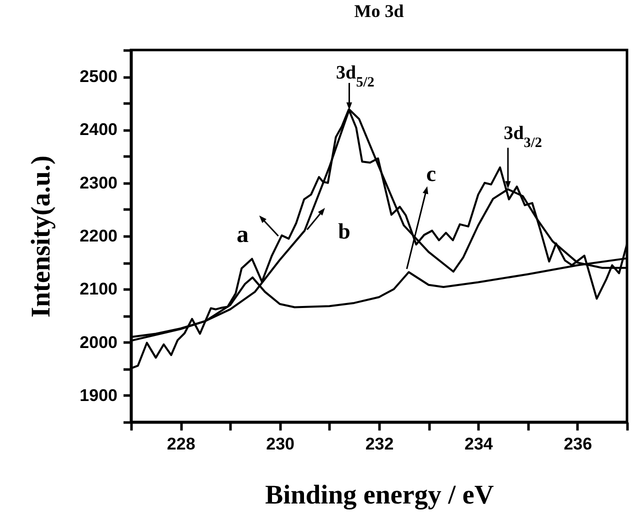  Describe the element at coordinates (41, 236) in the screenshot. I see `y-axis-title: Intensity(a.u.)` at that location.